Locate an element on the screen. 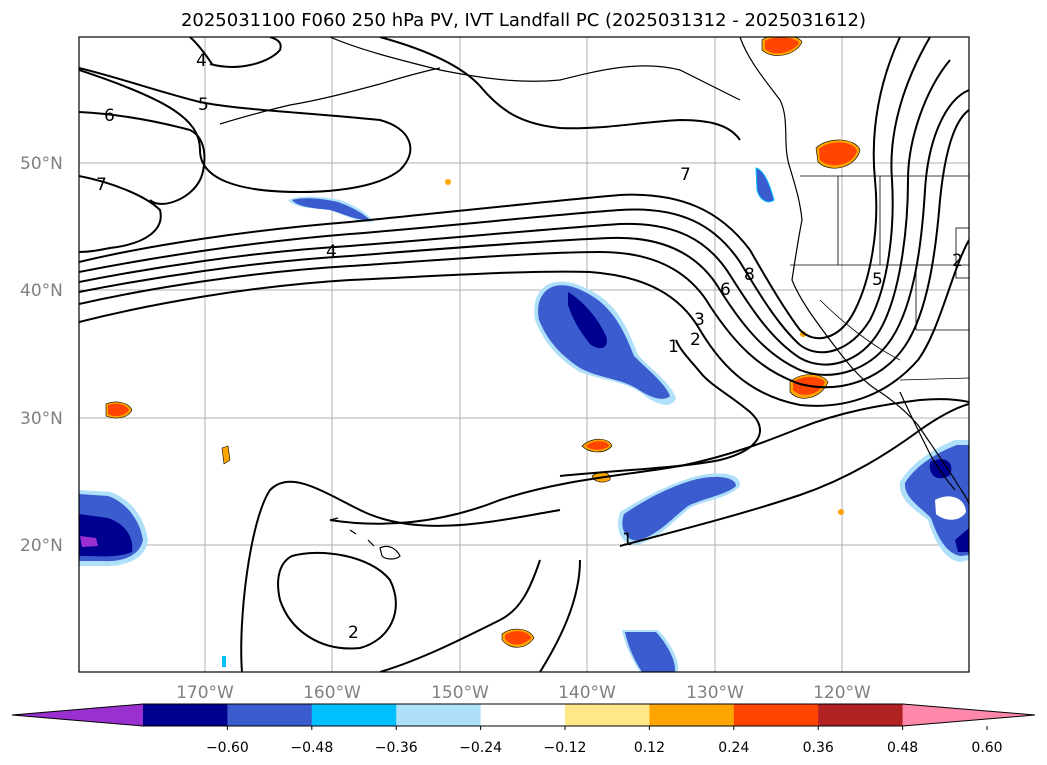  colorbar-extend-max is located at coordinates (968, 715).